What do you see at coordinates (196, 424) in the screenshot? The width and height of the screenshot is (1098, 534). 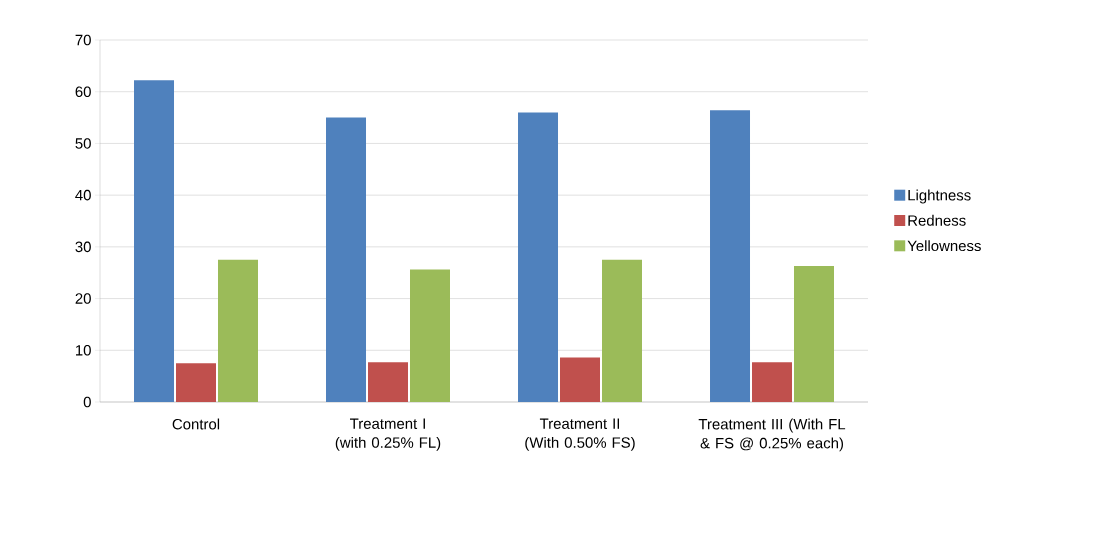 I see `x-tick-label: Control` at bounding box center [196, 424].